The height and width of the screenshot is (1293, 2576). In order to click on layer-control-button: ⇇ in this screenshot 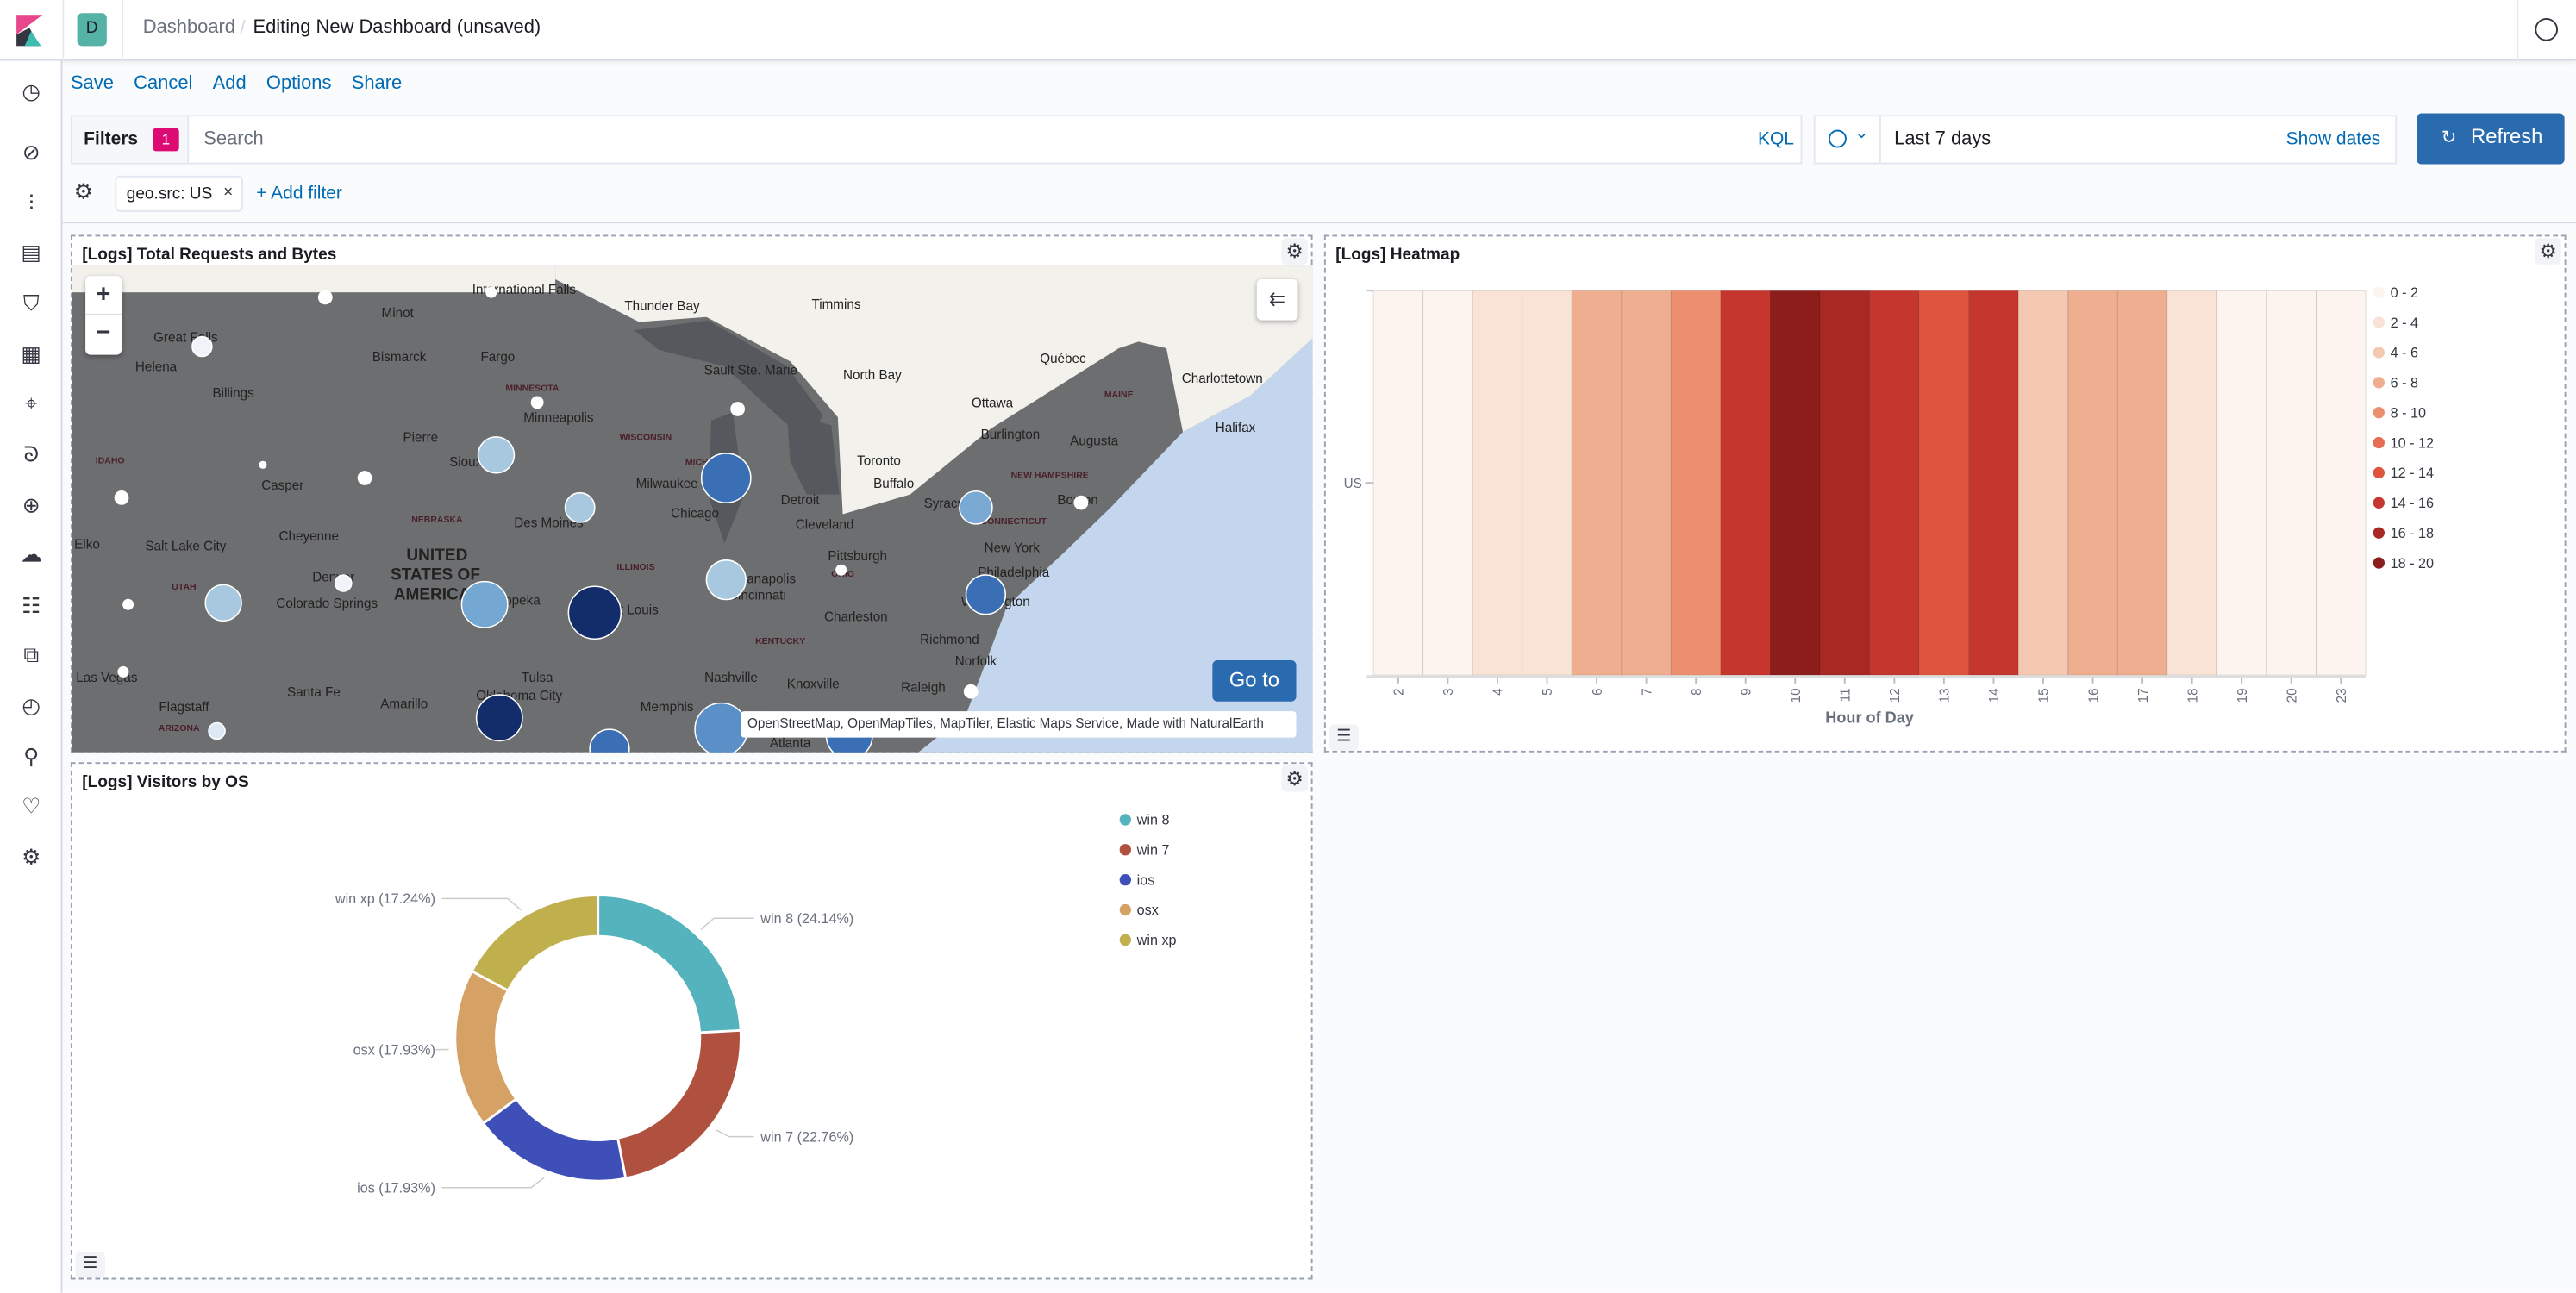, I will do `click(1277, 299)`.